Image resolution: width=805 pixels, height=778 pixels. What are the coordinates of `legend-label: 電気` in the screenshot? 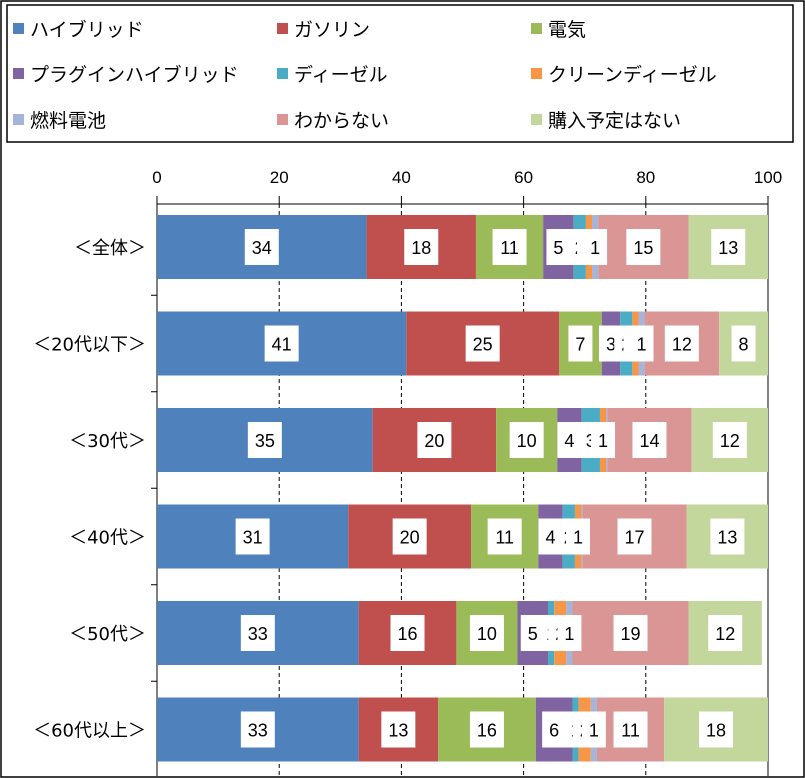 It's located at (567, 30).